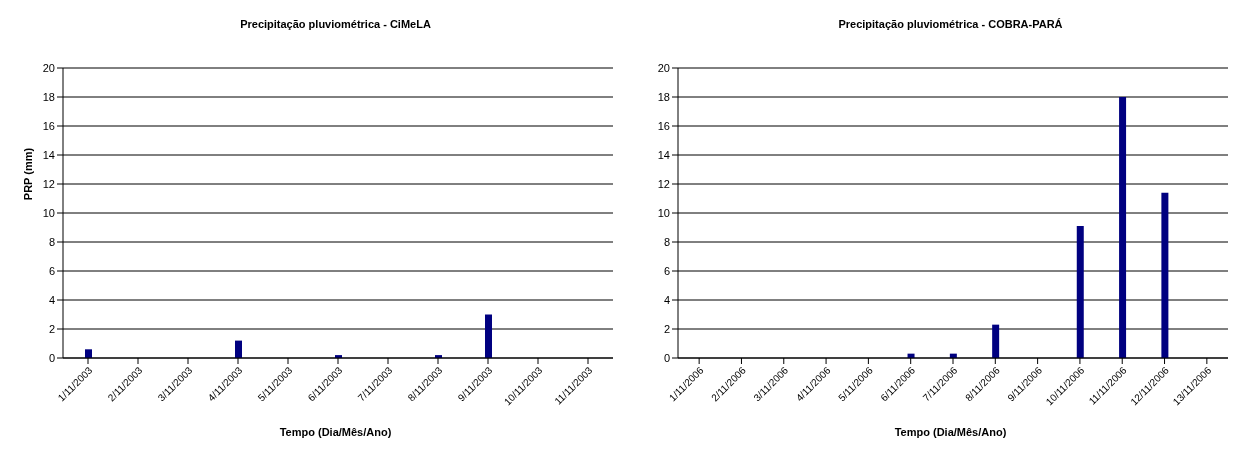 This screenshot has height=457, width=1260. Describe the element at coordinates (28, 174) in the screenshot. I see `y-axis-title: PRP (mm)` at that location.